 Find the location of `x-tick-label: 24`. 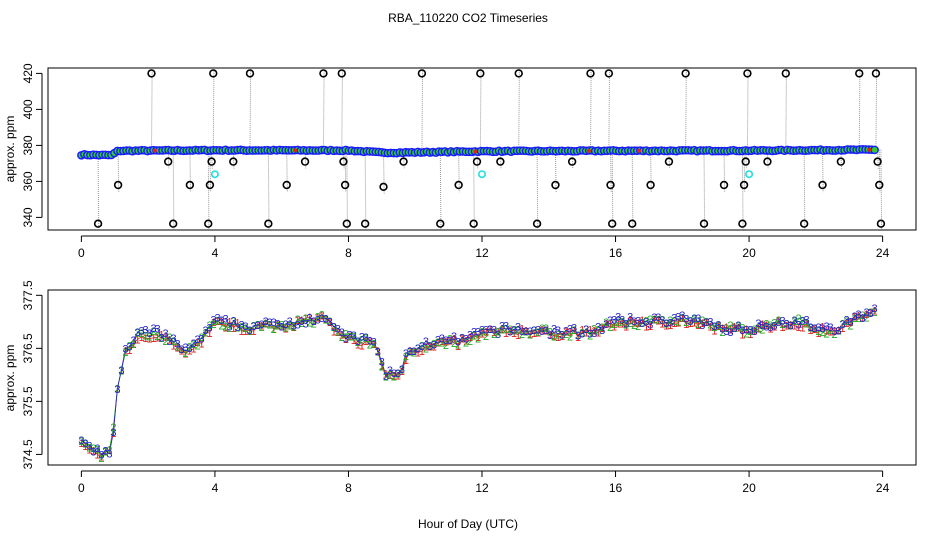

x-tick-label: 24 is located at coordinates (883, 253).